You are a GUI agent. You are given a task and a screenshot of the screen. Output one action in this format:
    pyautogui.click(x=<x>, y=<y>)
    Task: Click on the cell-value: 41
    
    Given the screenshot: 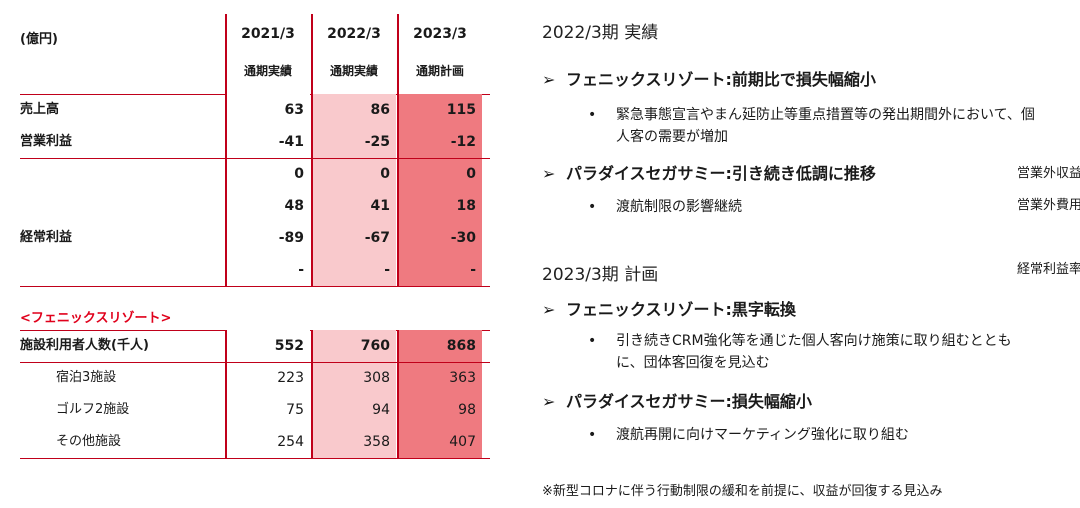 What is the action you would take?
    pyautogui.click(x=354, y=206)
    